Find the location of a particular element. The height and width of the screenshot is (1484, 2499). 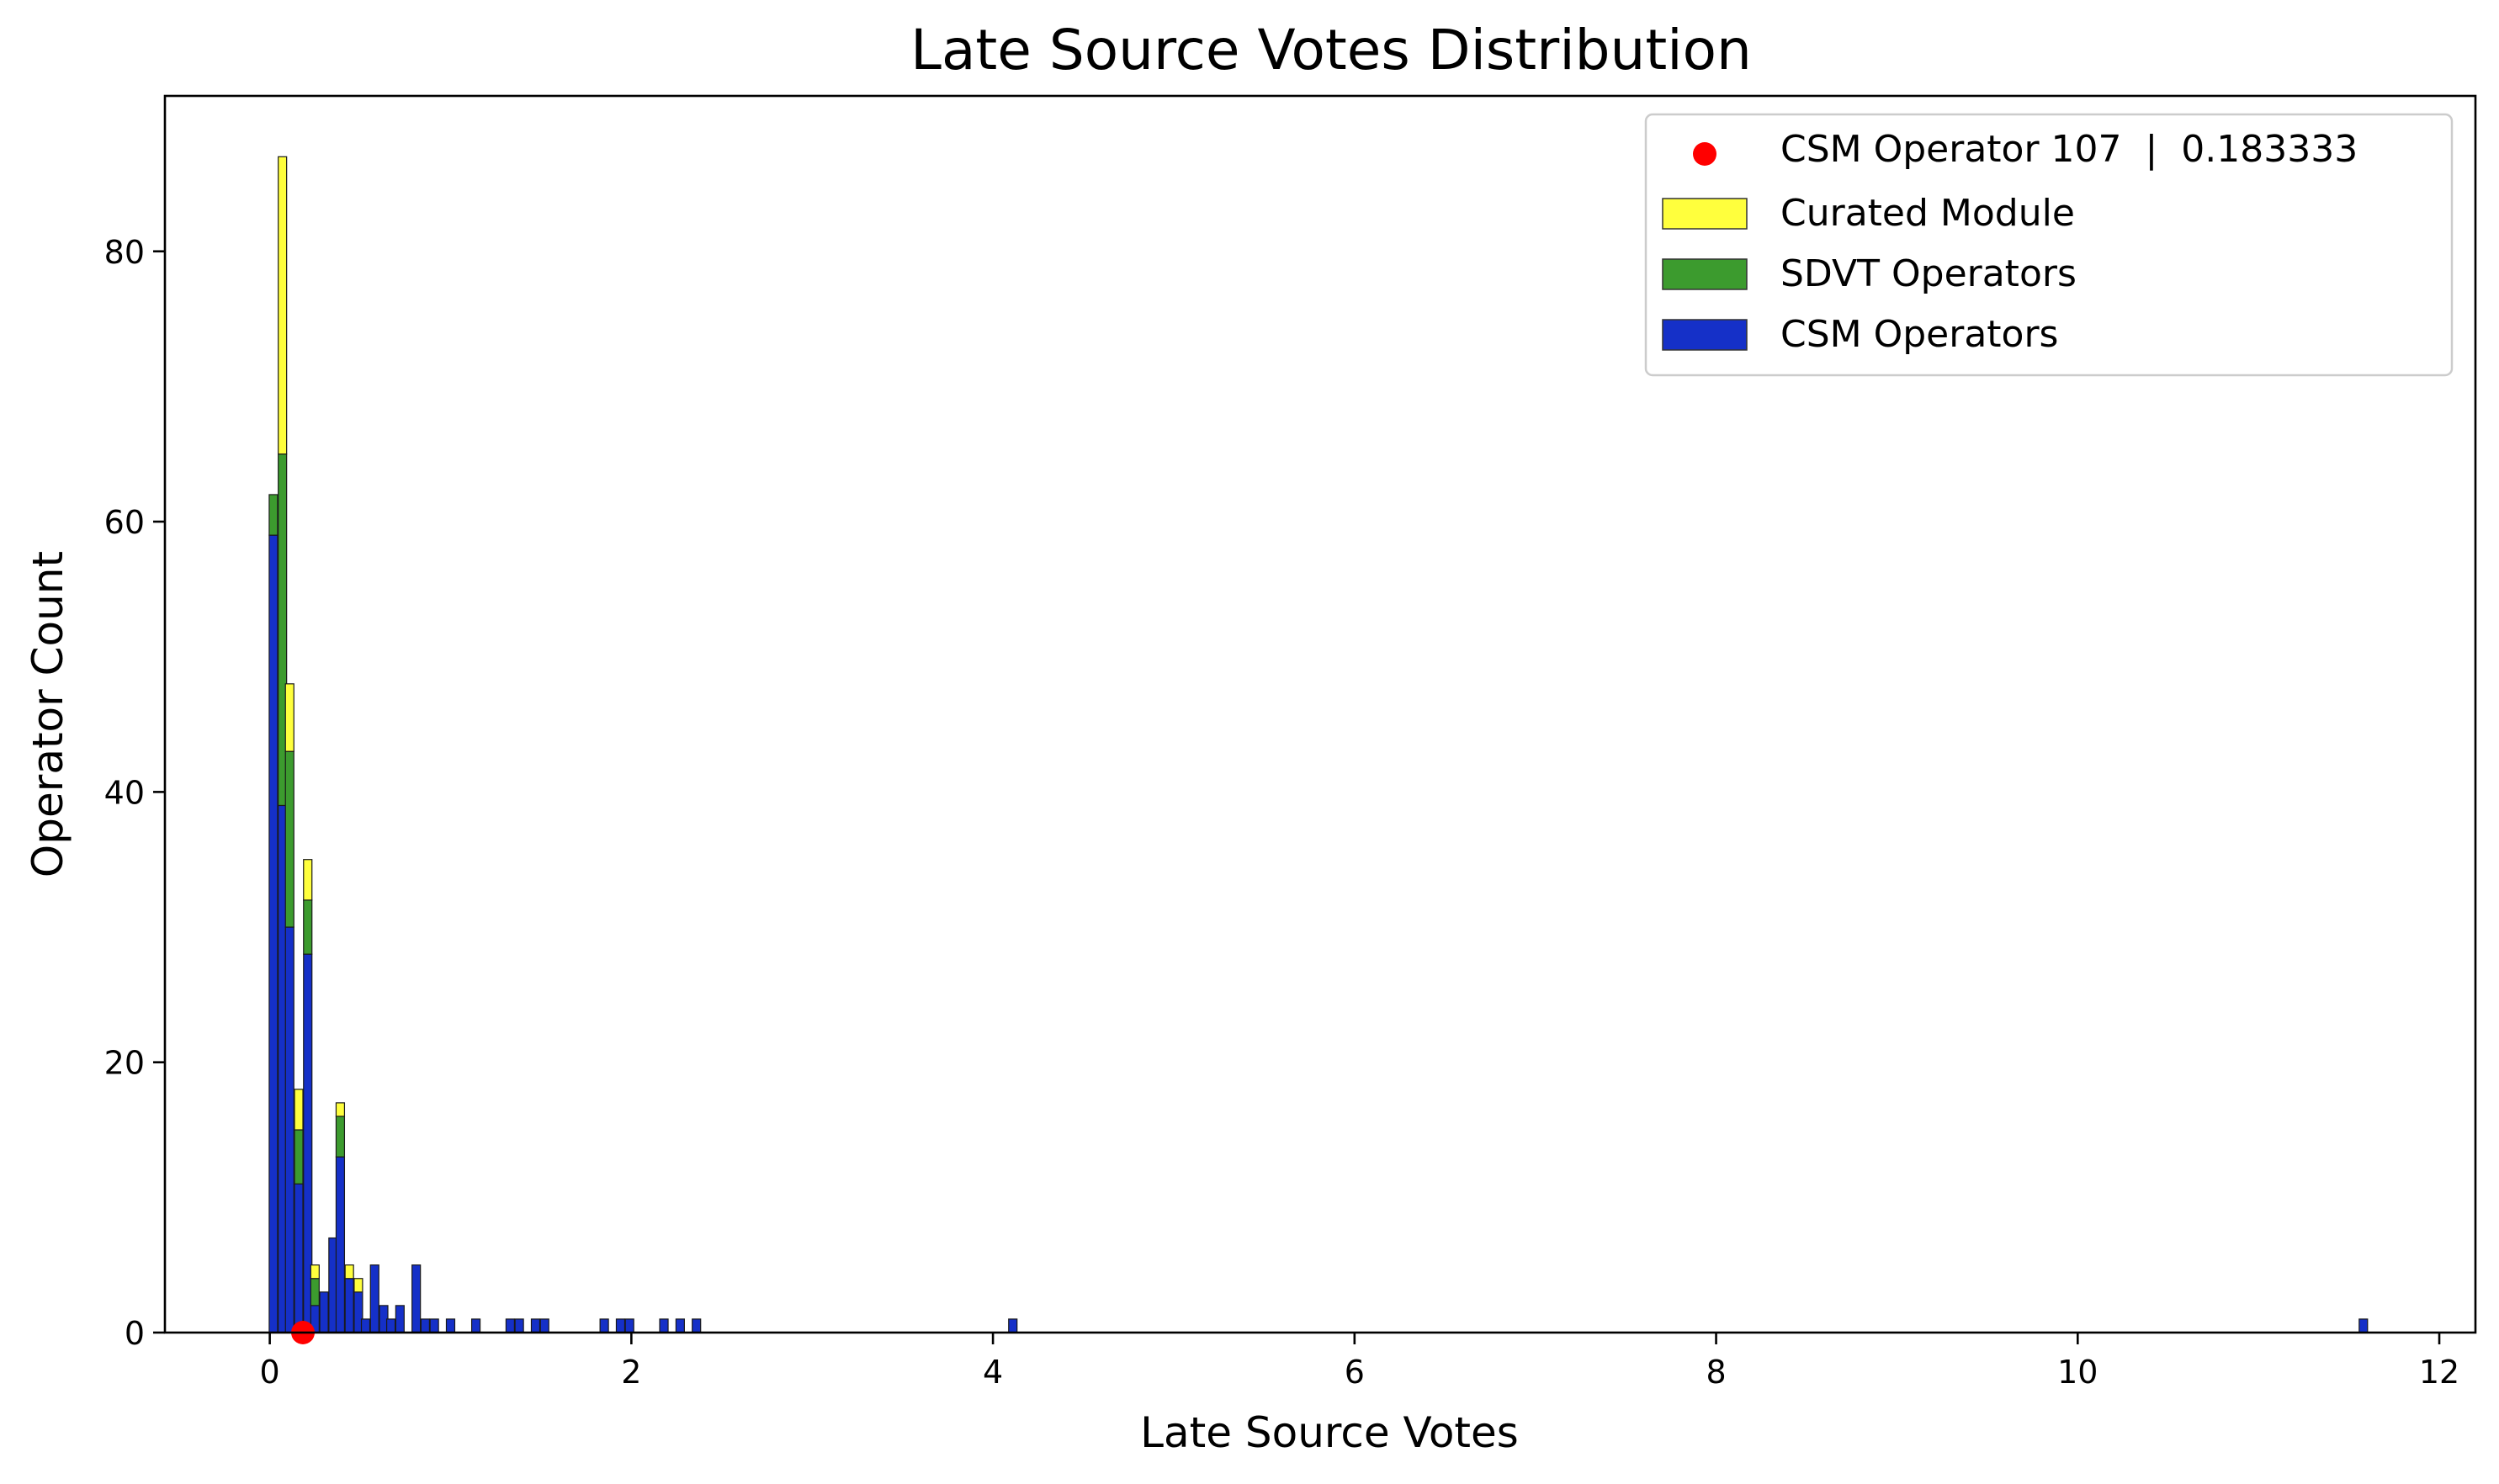

x-tick-label-4: 4 is located at coordinates (993, 1372).